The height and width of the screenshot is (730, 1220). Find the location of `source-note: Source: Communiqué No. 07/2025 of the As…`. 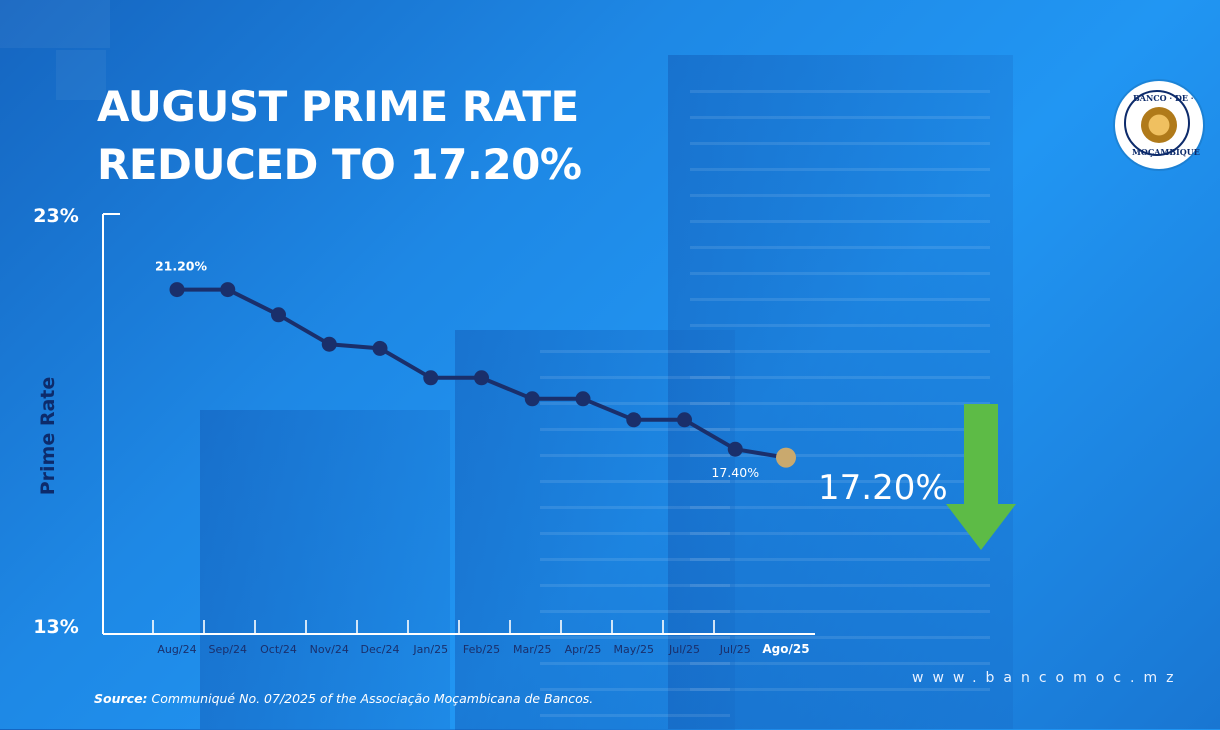

source-note: Source: Communiqué No. 07/2025 of the As… is located at coordinates (343, 698).